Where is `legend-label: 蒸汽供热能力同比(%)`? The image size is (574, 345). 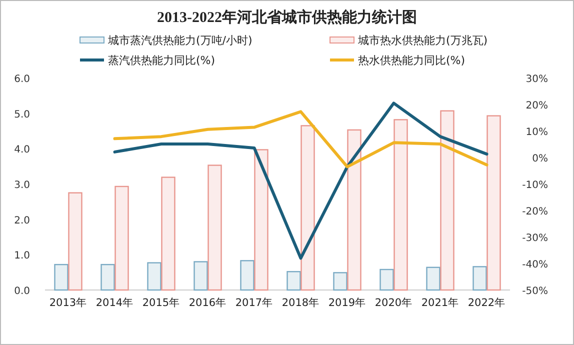
legend-label: 蒸汽供热能力同比(%) is located at coordinates (162, 60).